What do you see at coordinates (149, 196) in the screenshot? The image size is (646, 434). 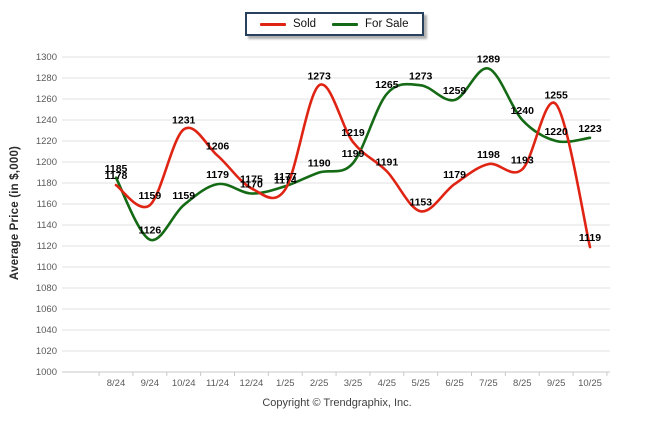 I see `sold-point-label: 1159` at bounding box center [149, 196].